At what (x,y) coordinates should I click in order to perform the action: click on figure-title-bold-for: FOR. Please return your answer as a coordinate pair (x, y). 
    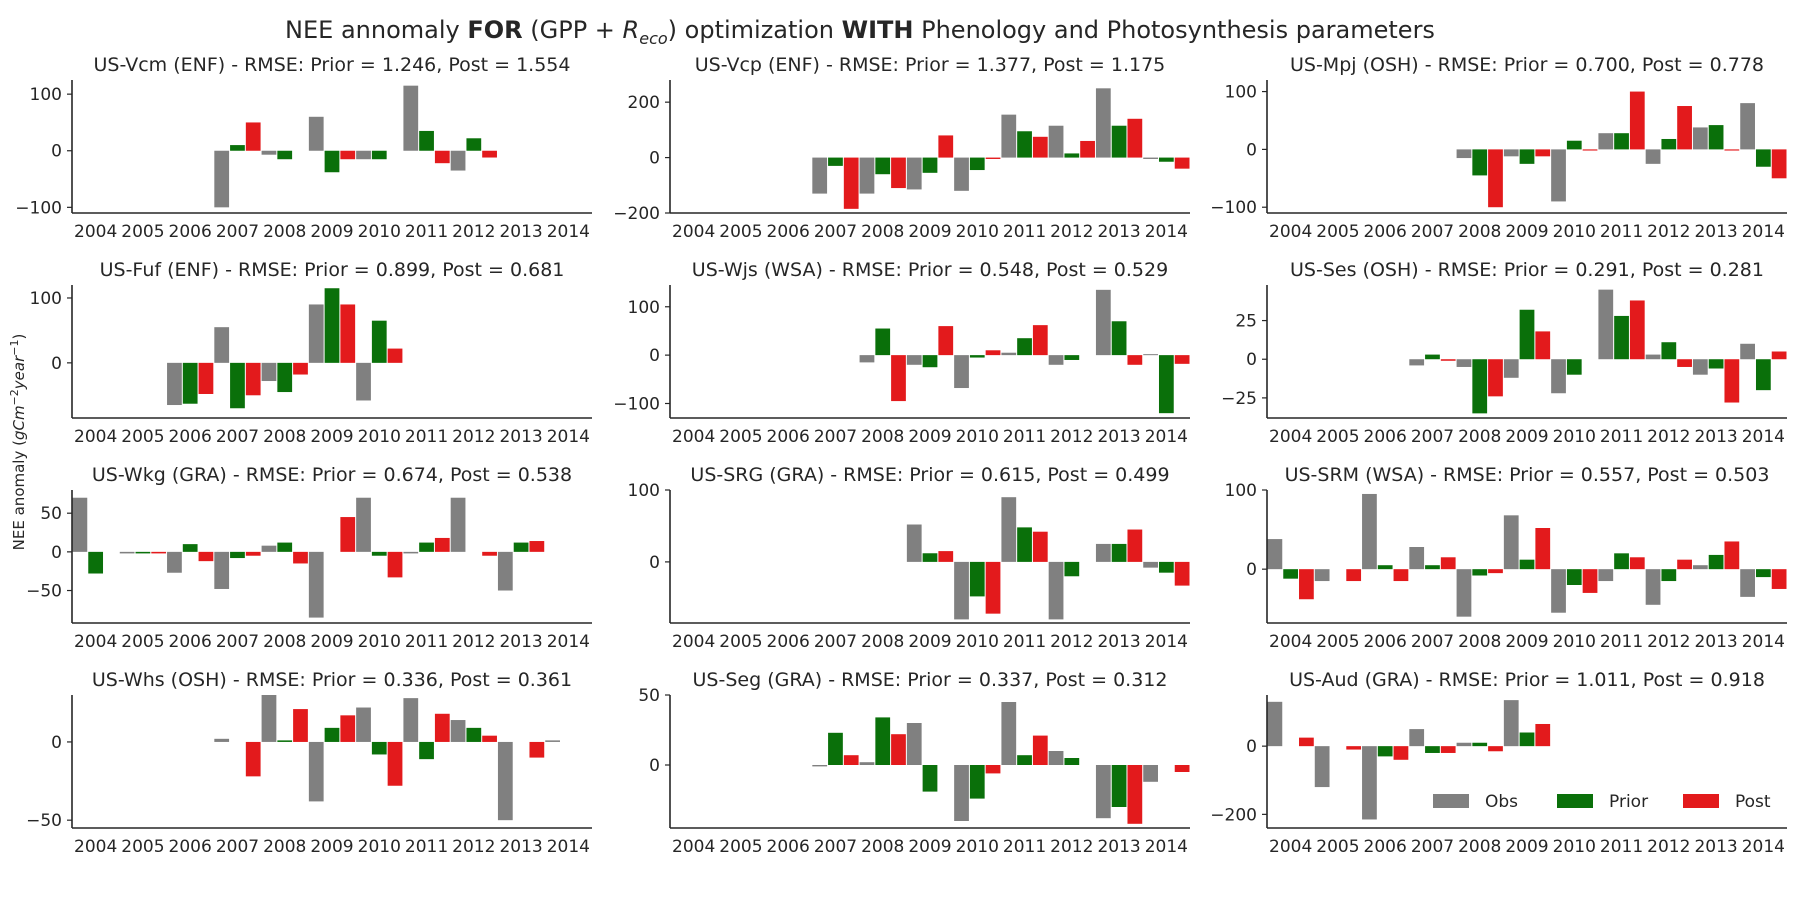
    Looking at the image, I should click on (494, 30).